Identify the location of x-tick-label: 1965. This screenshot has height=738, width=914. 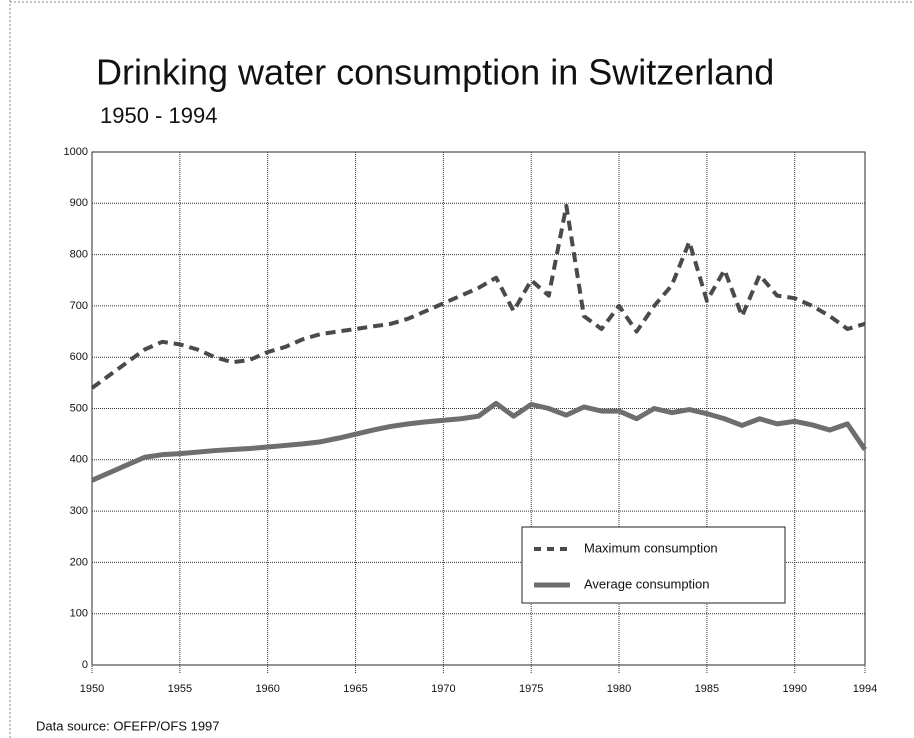
(355, 689).